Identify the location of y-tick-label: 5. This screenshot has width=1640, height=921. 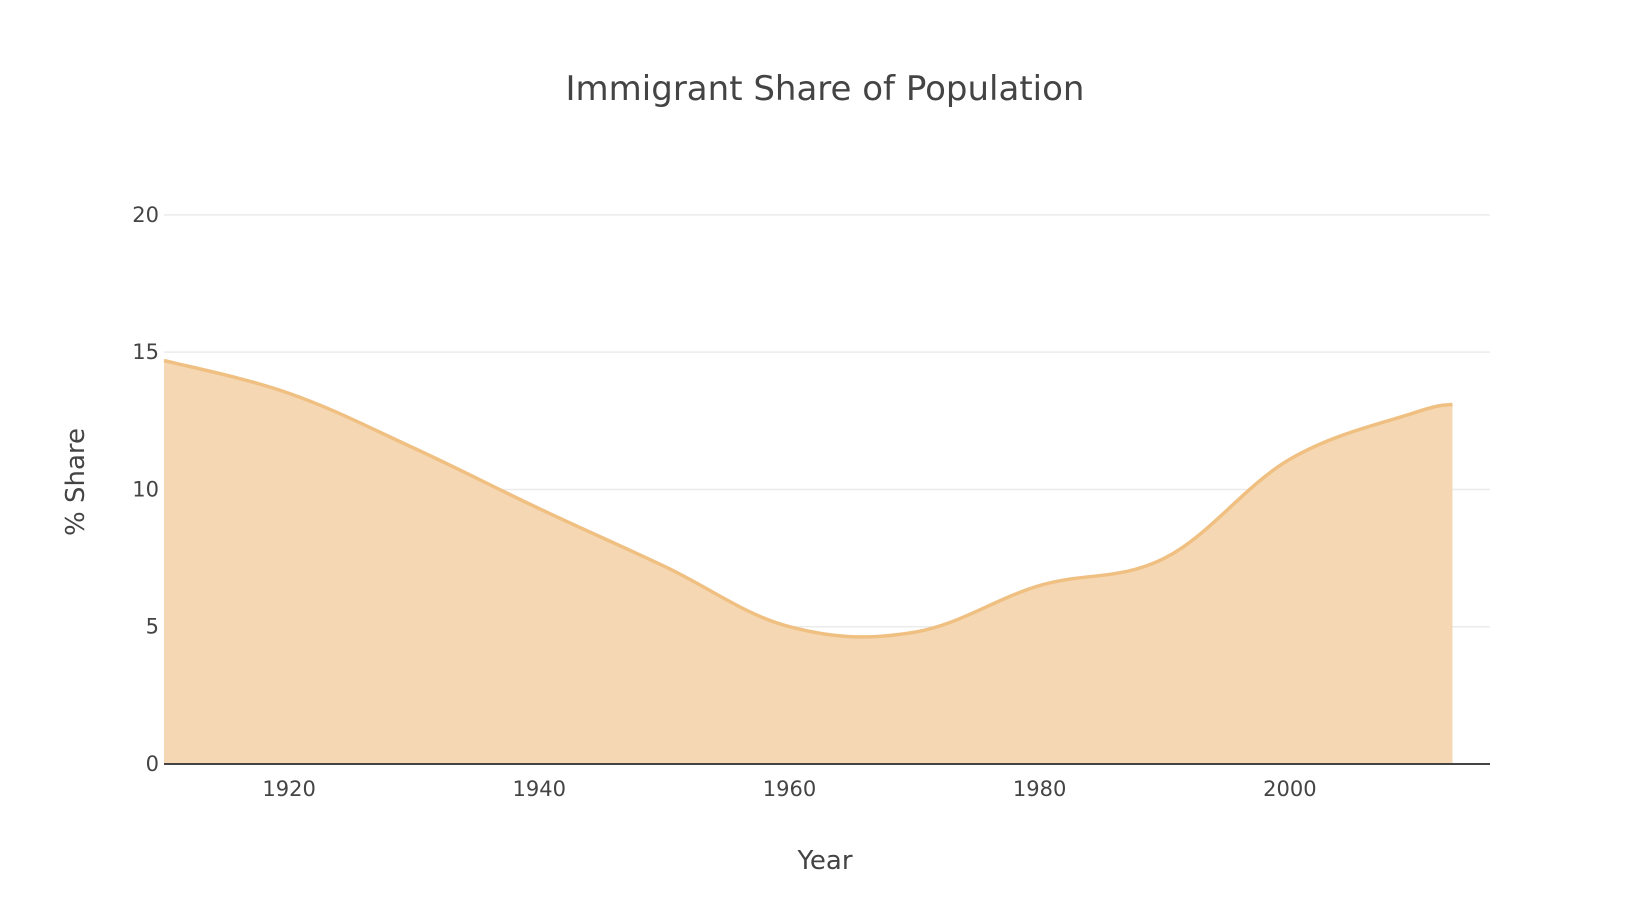
(152, 627).